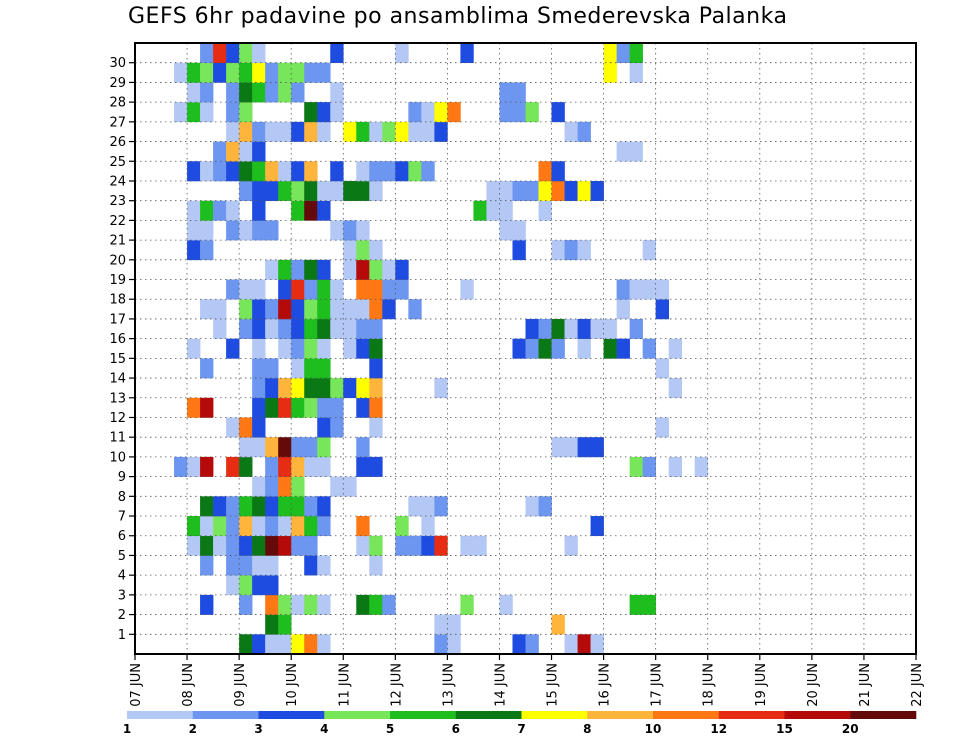 The height and width of the screenshot is (742, 960). What do you see at coordinates (117, 379) in the screenshot?
I see `y-tick-label: 14` at bounding box center [117, 379].